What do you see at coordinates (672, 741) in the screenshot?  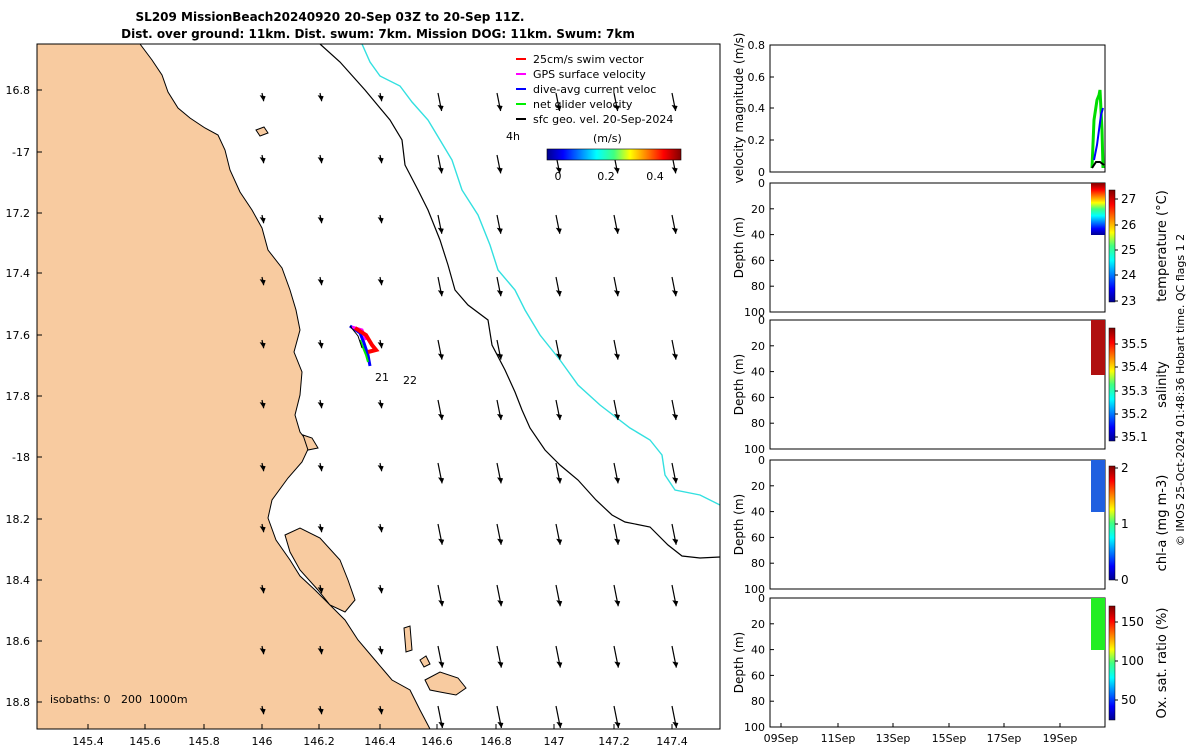 I see `longitude-tick-label: 147.4` at bounding box center [672, 741].